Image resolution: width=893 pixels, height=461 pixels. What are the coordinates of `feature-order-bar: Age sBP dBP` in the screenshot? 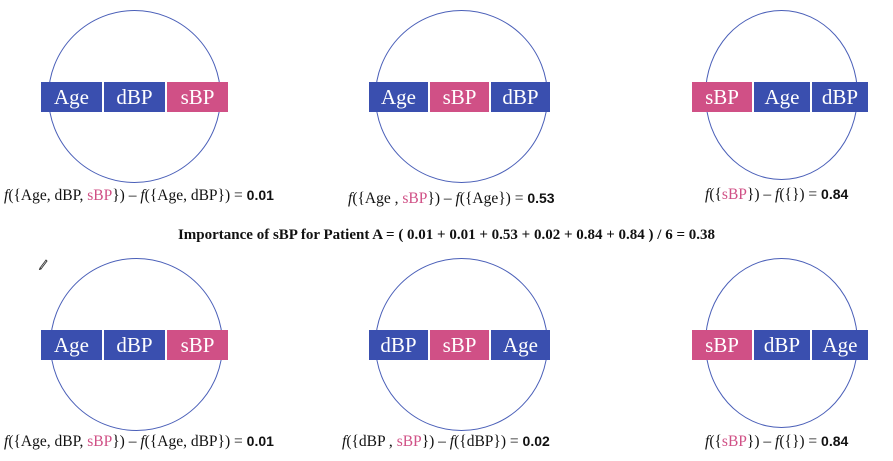 It's located at (459, 97).